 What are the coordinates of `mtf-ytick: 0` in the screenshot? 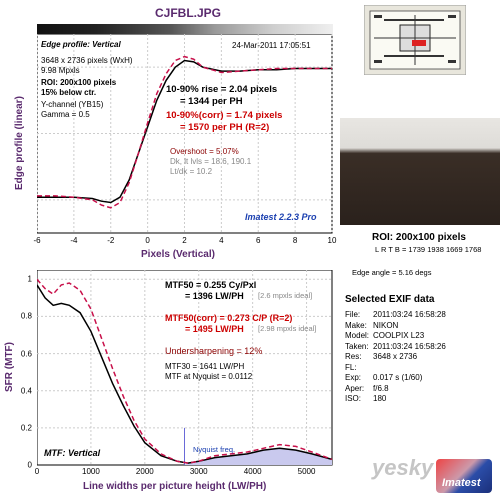 It's located at (29, 465).